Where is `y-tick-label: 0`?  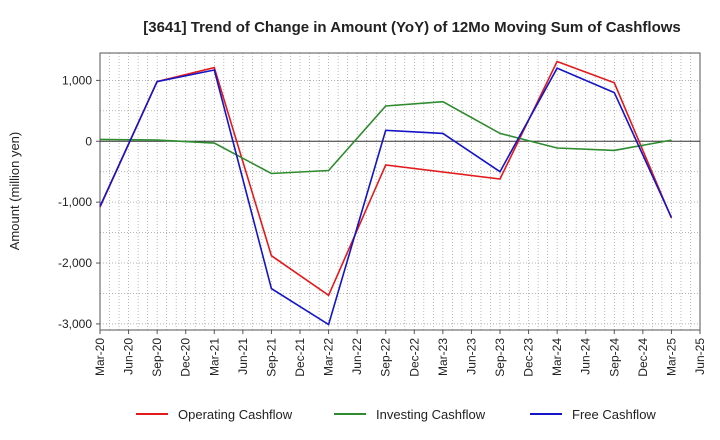 y-tick-label: 0 is located at coordinates (88, 141).